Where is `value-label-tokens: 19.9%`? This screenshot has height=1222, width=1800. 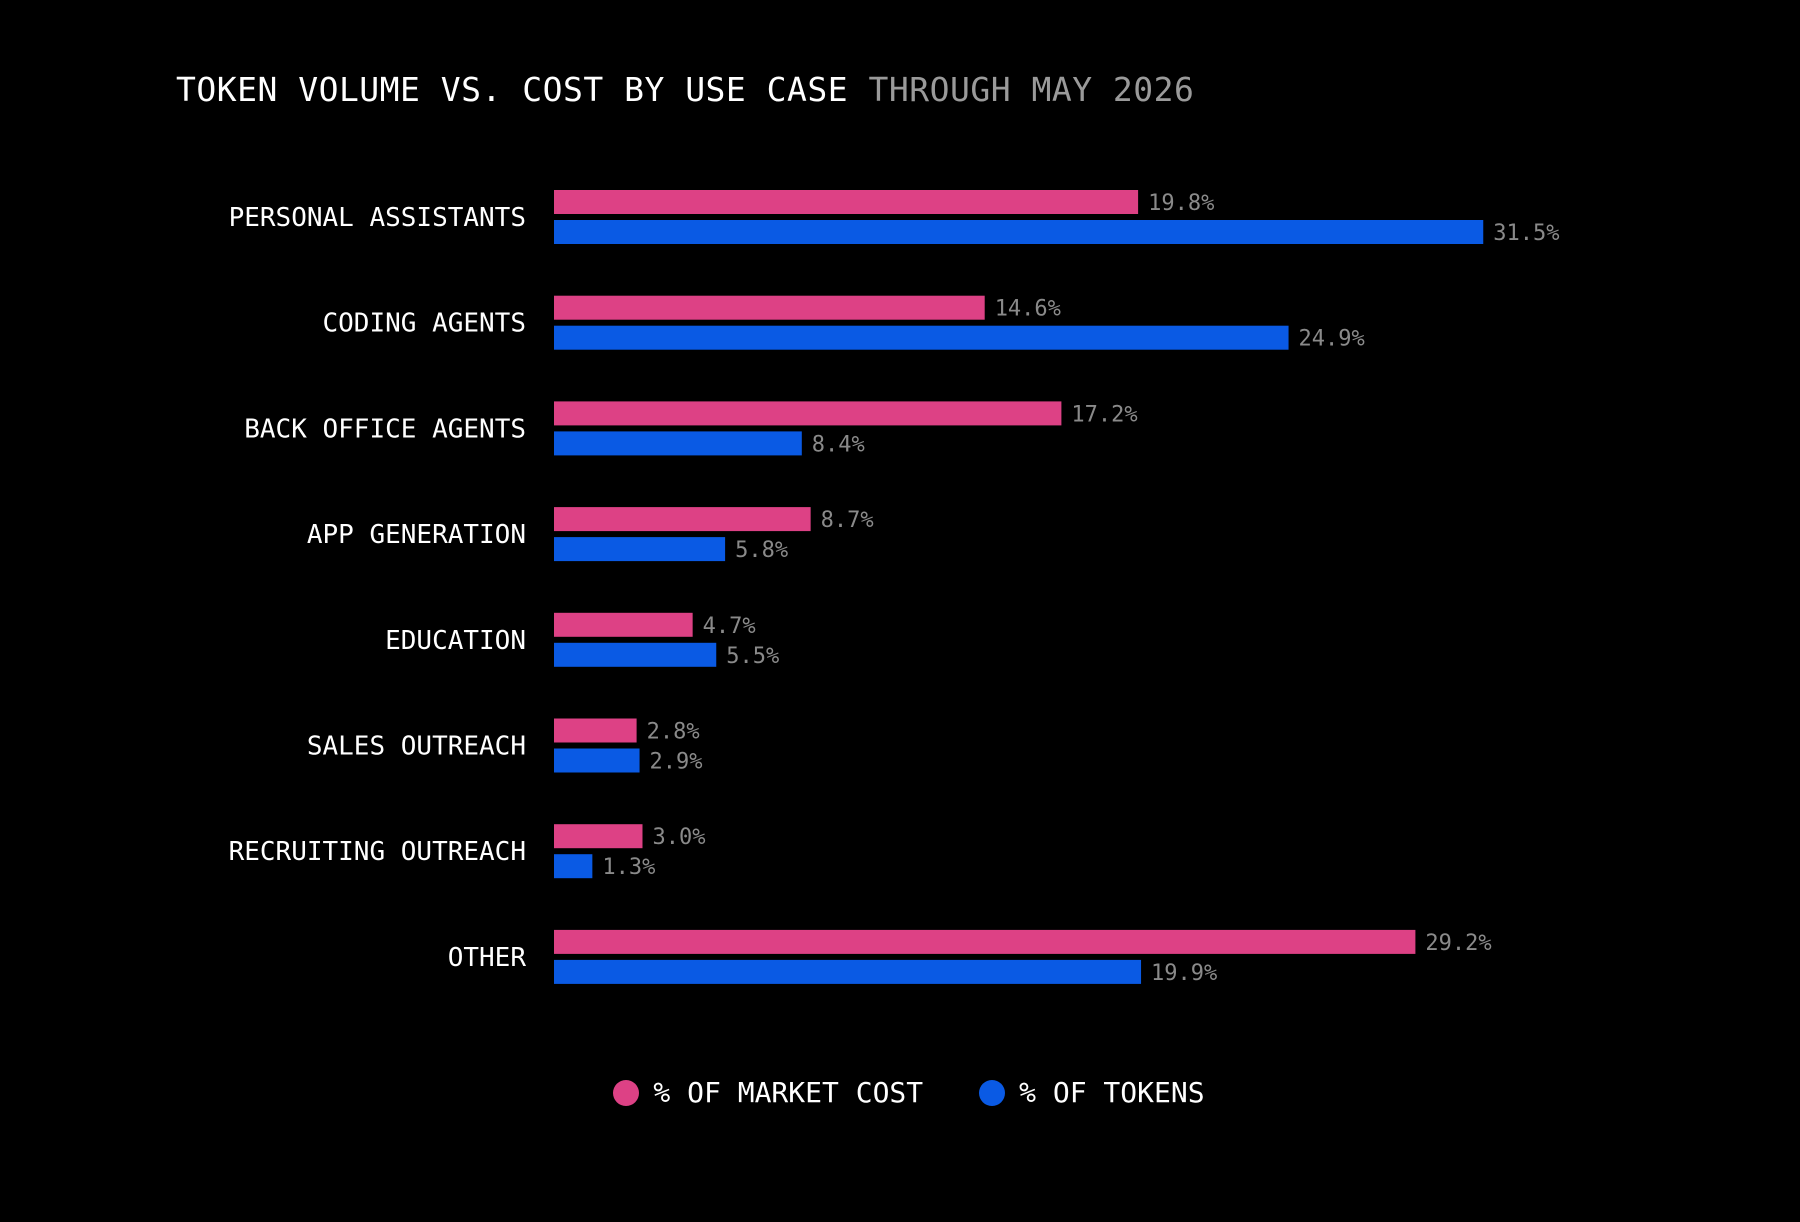
value-label-tokens: 19.9% is located at coordinates (1184, 973).